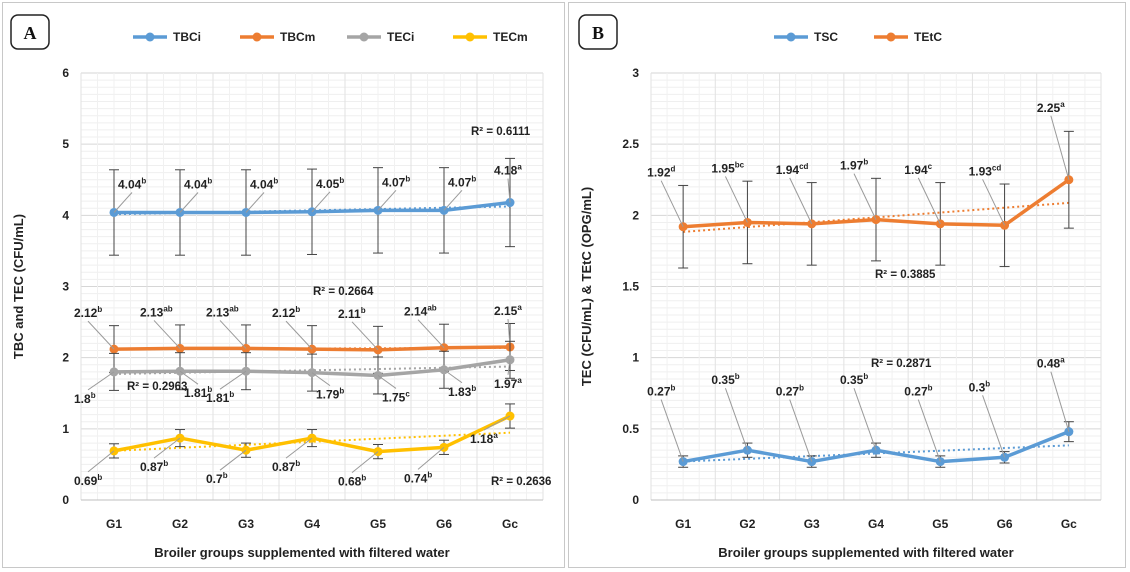  What do you see at coordinates (157, 387) in the screenshot?
I see `r-squared-label: R² = 0.2963` at bounding box center [157, 387].